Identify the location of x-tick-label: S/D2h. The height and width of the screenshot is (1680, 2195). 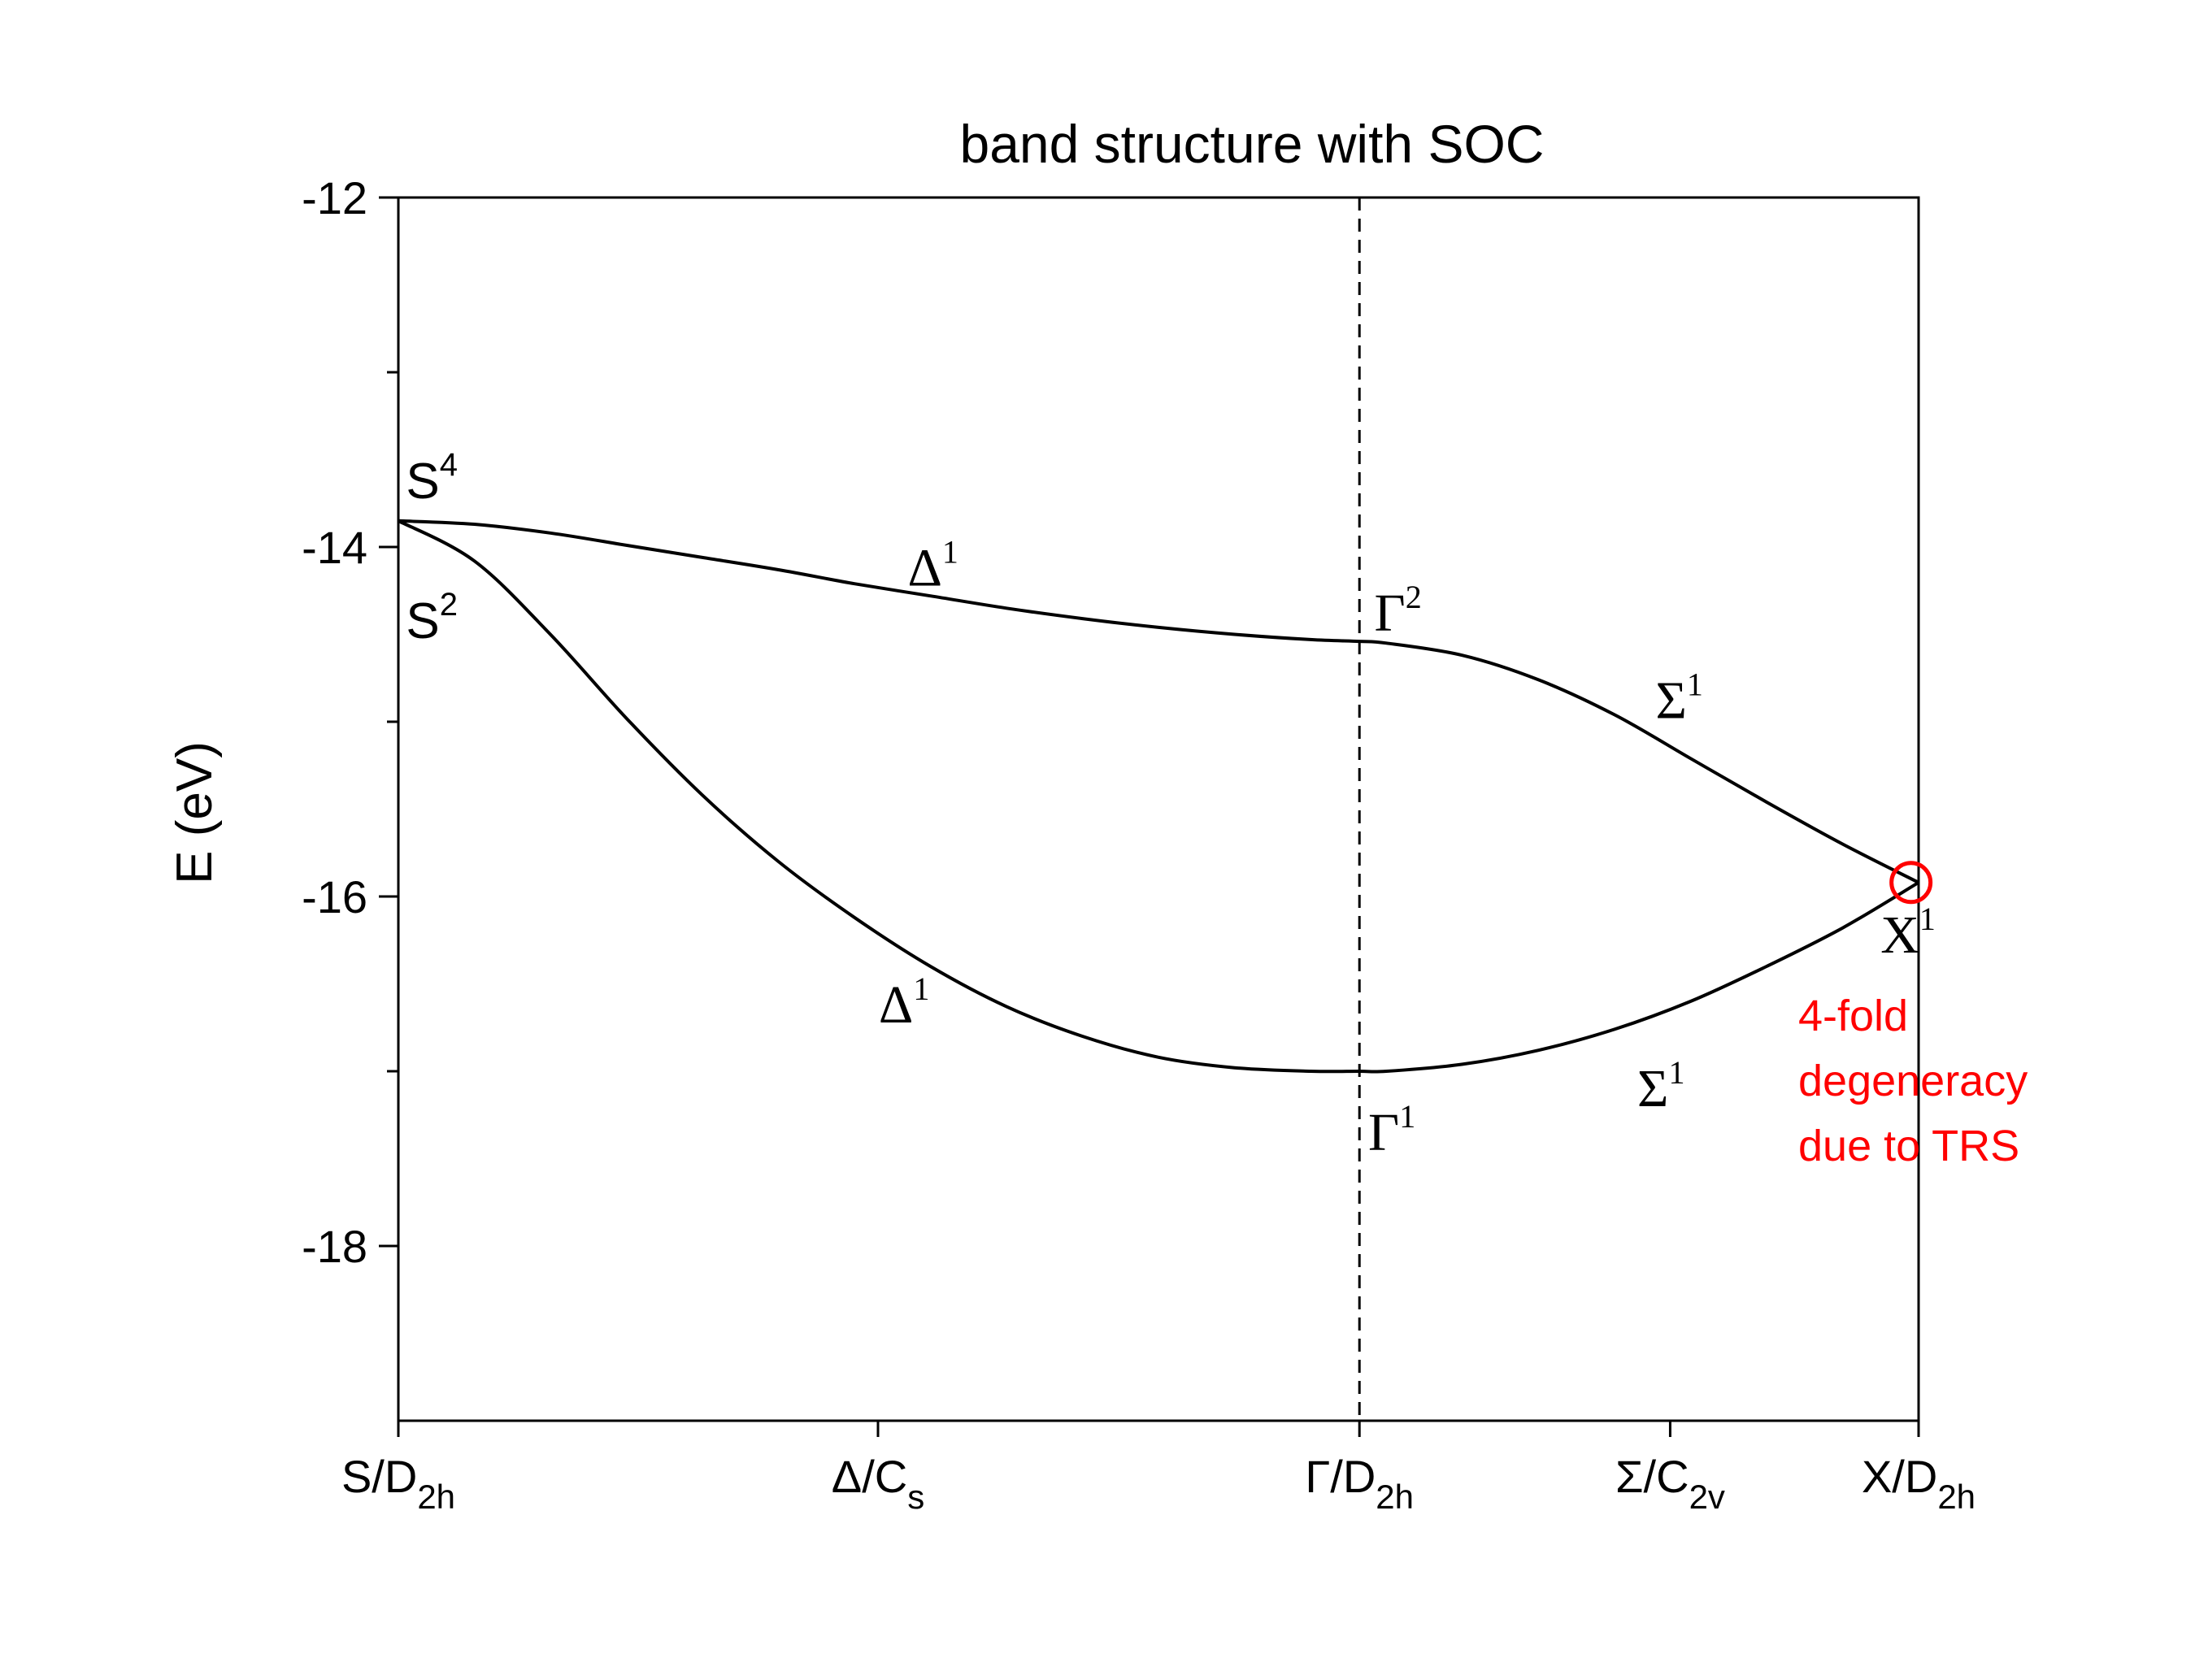
(398, 1483).